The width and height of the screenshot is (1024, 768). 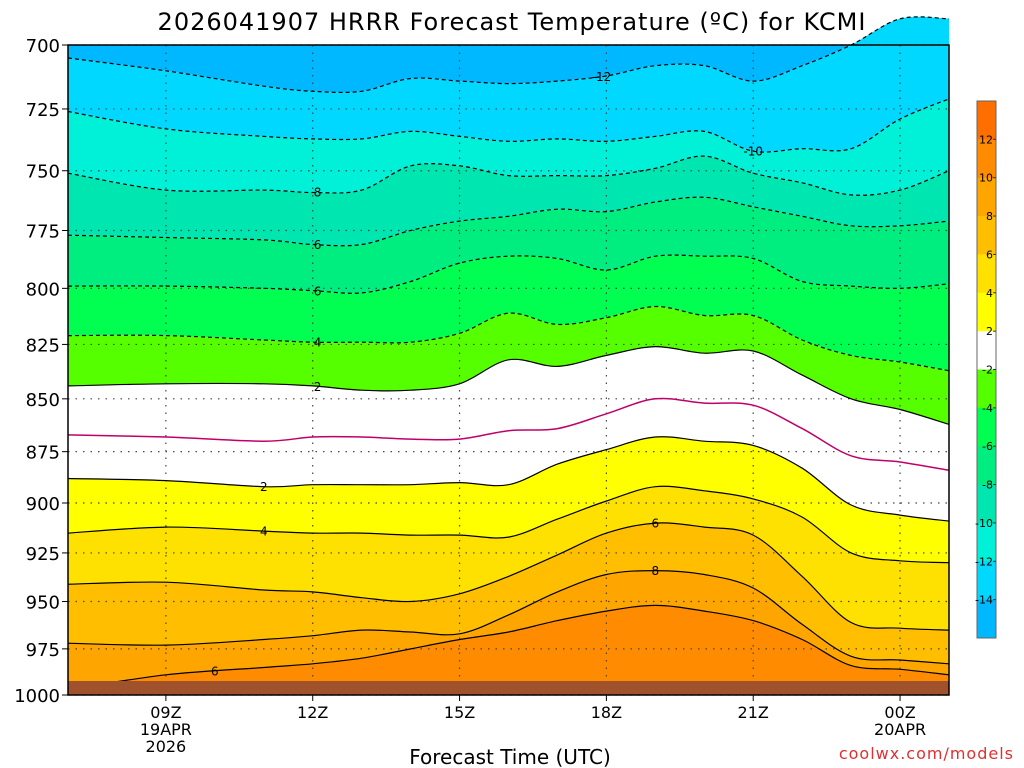 I want to click on colorbar-label: 2, so click(x=989, y=331).